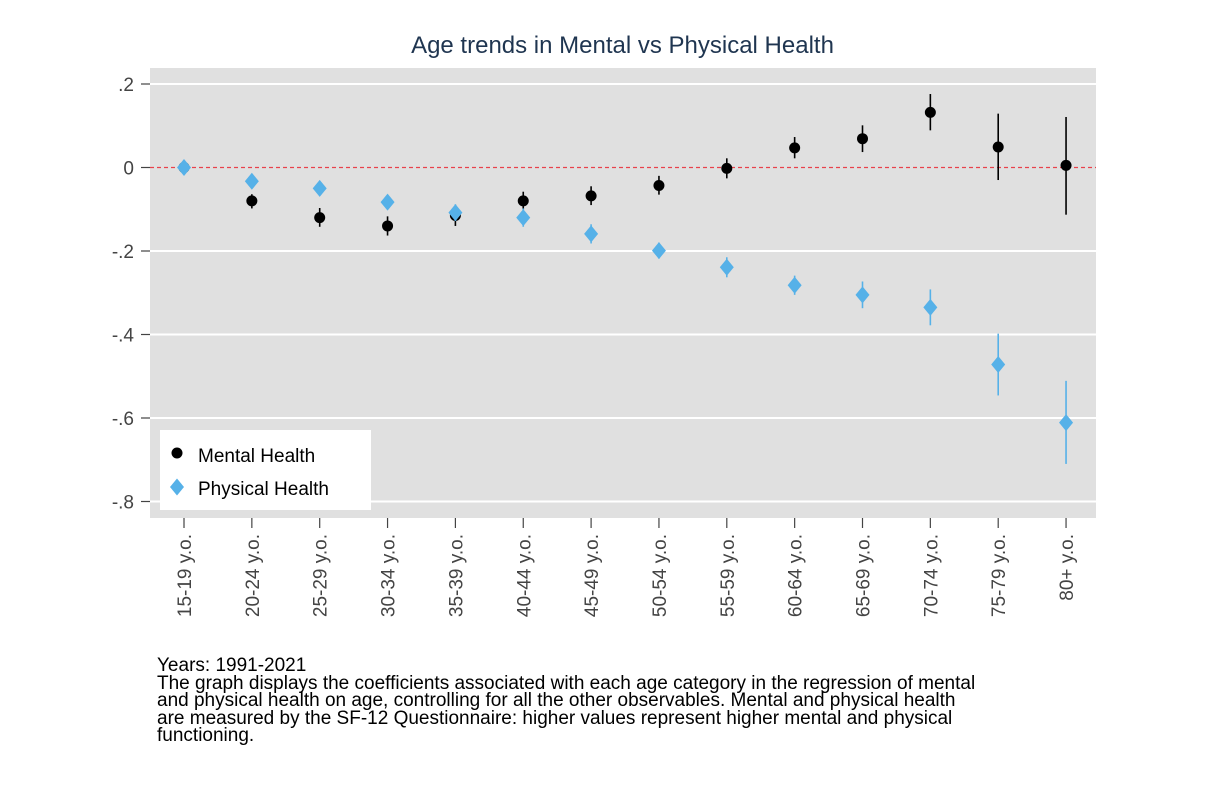 The width and height of the screenshot is (1205, 803). Describe the element at coordinates (864, 575) in the screenshot. I see `x-tick-label: 65-69 y.o.` at that location.